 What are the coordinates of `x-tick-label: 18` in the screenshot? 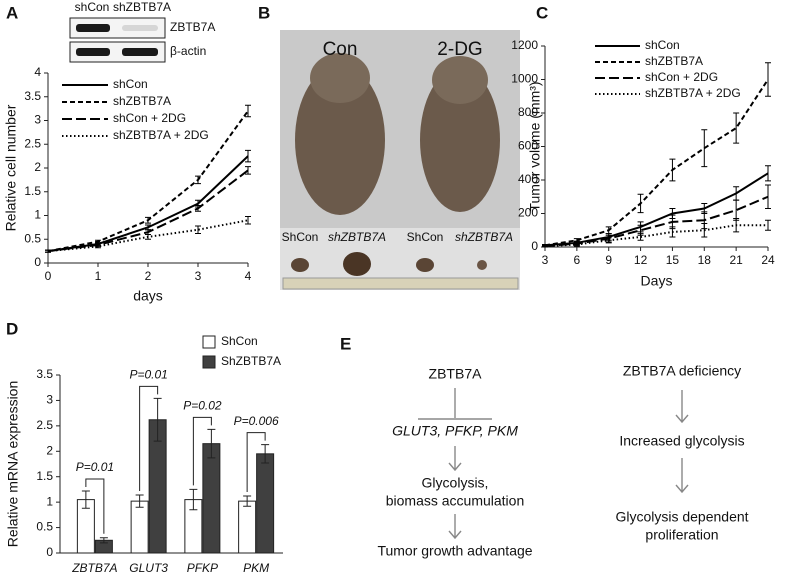 It's located at (705, 260).